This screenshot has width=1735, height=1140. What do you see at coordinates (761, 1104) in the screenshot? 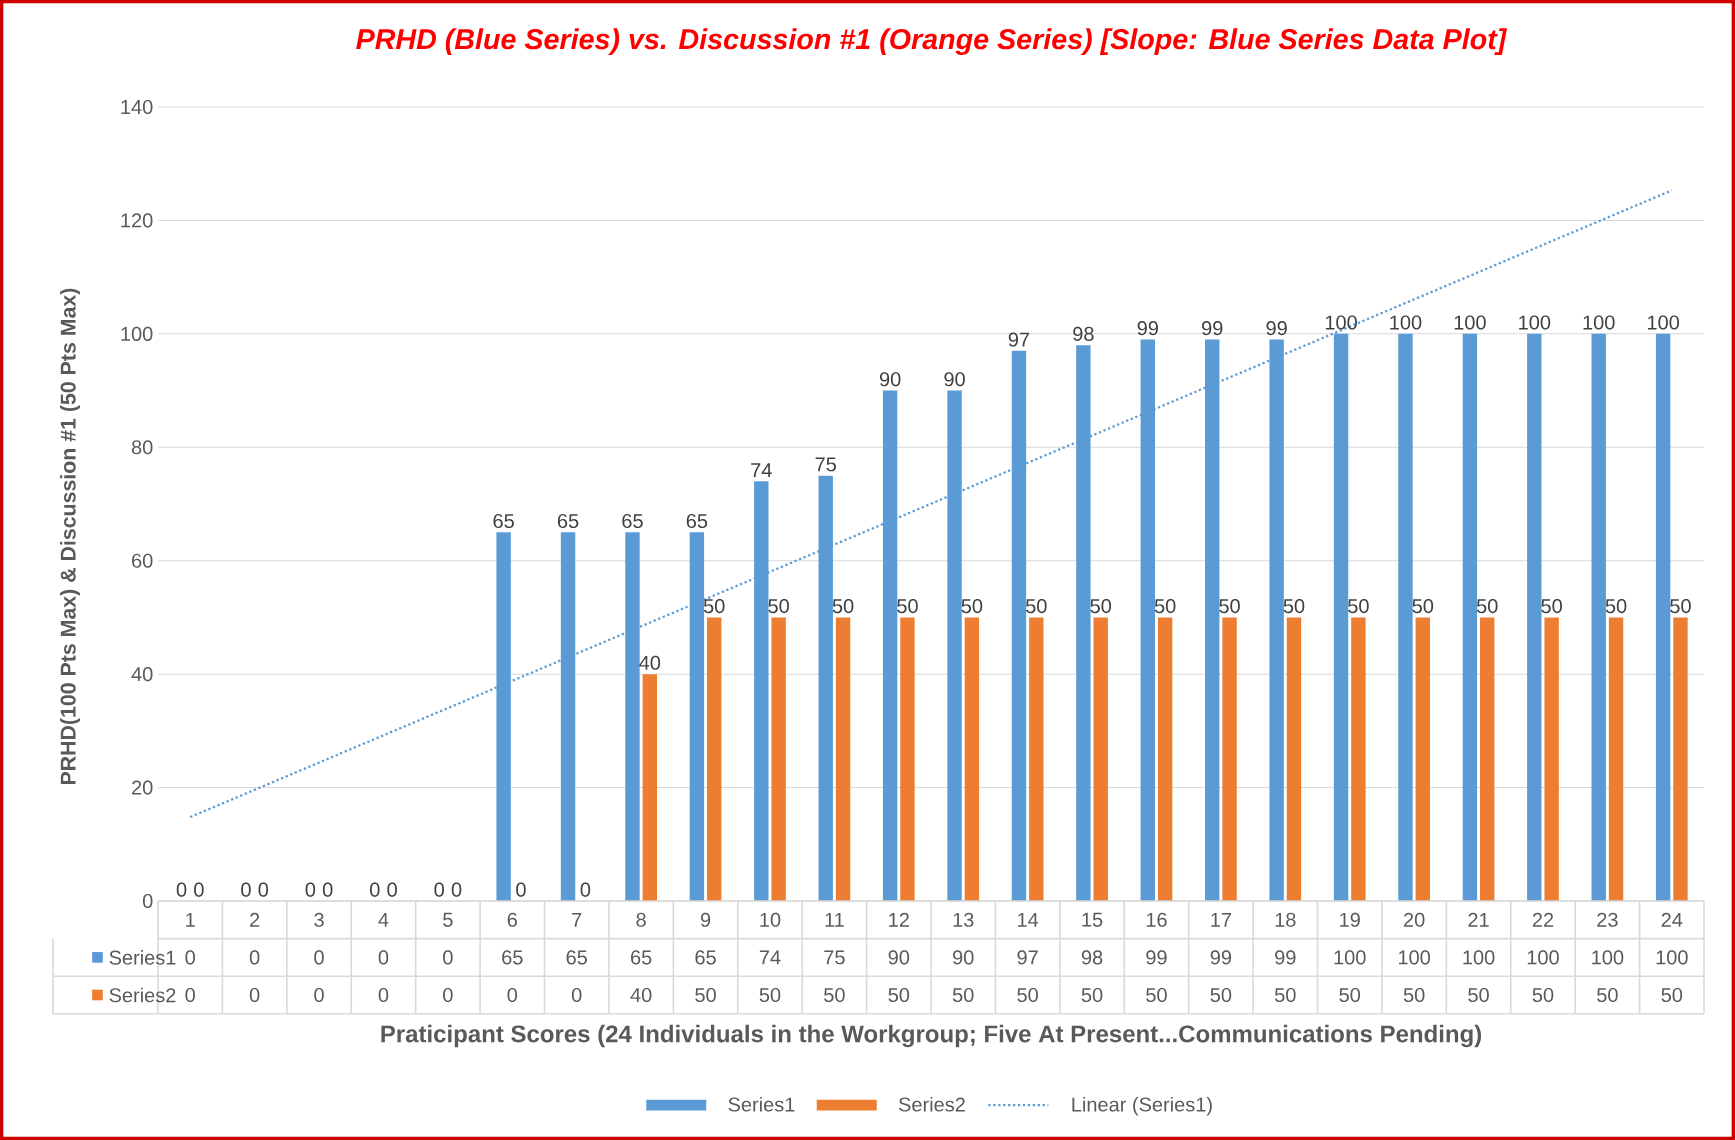
I see `legend-label: Series1` at bounding box center [761, 1104].